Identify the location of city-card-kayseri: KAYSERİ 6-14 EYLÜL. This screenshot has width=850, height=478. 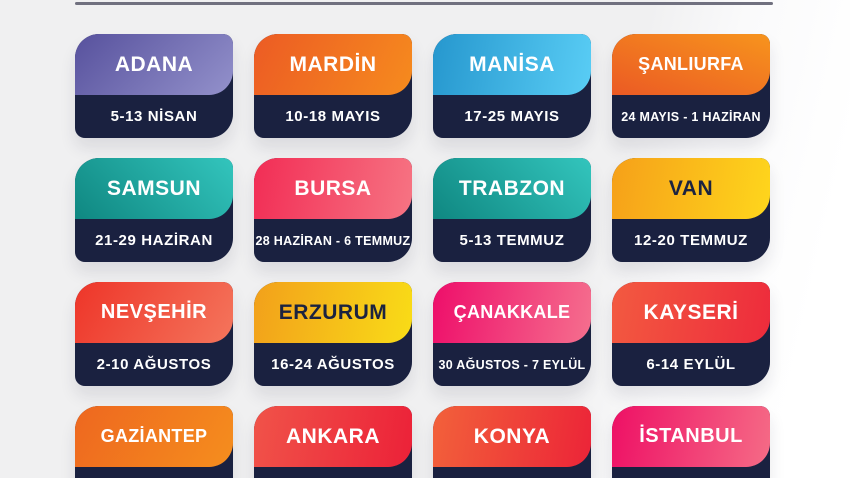
(691, 334).